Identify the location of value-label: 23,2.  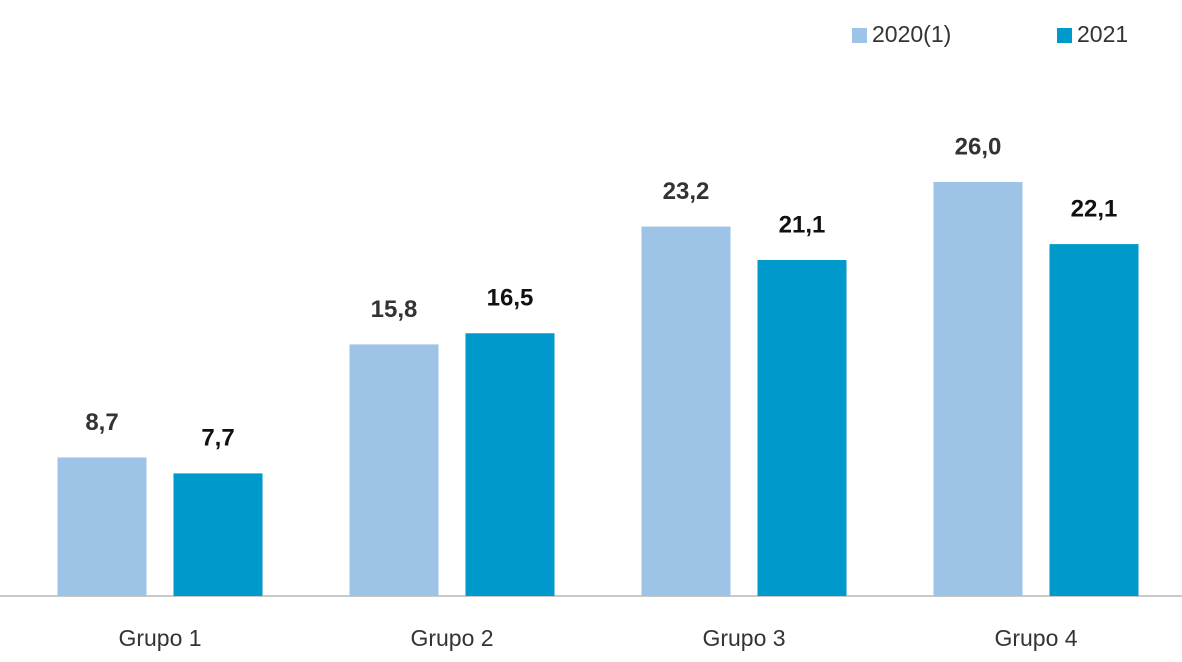
(686, 191).